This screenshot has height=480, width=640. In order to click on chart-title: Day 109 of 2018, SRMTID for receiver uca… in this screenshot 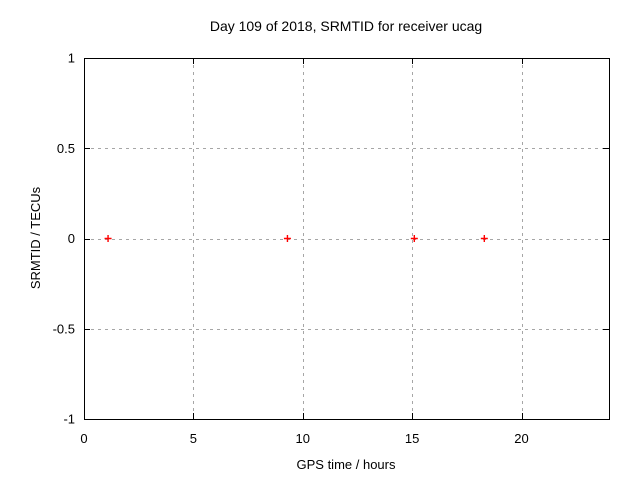, I will do `click(346, 26)`.